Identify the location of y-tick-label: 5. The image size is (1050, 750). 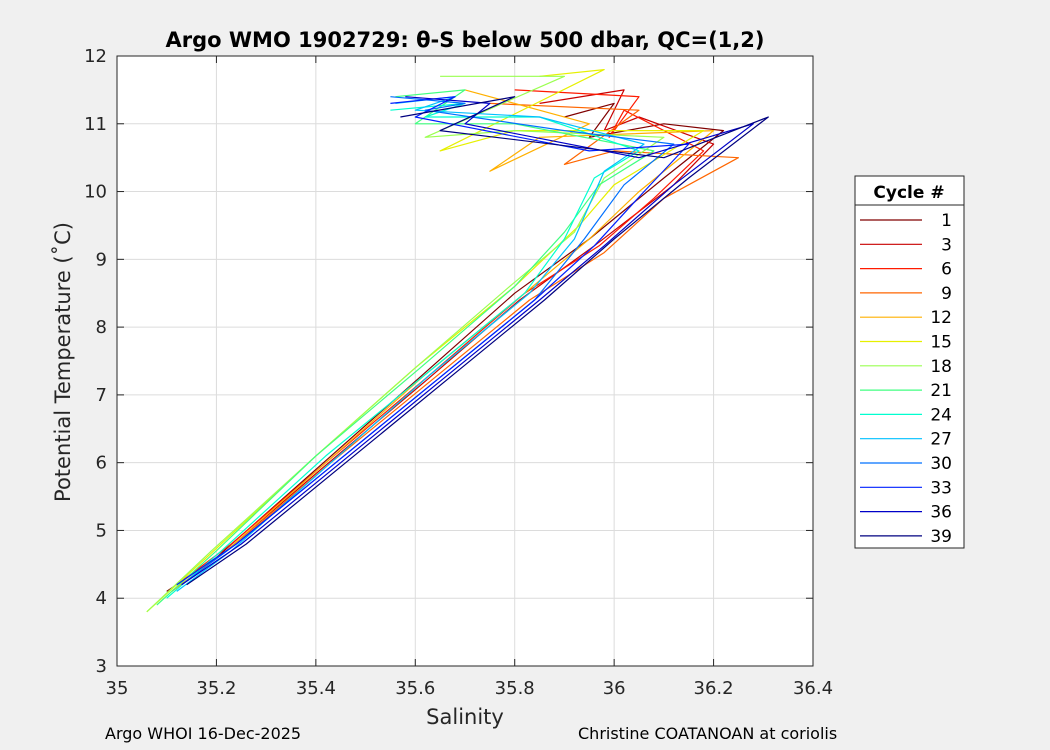
(101, 530).